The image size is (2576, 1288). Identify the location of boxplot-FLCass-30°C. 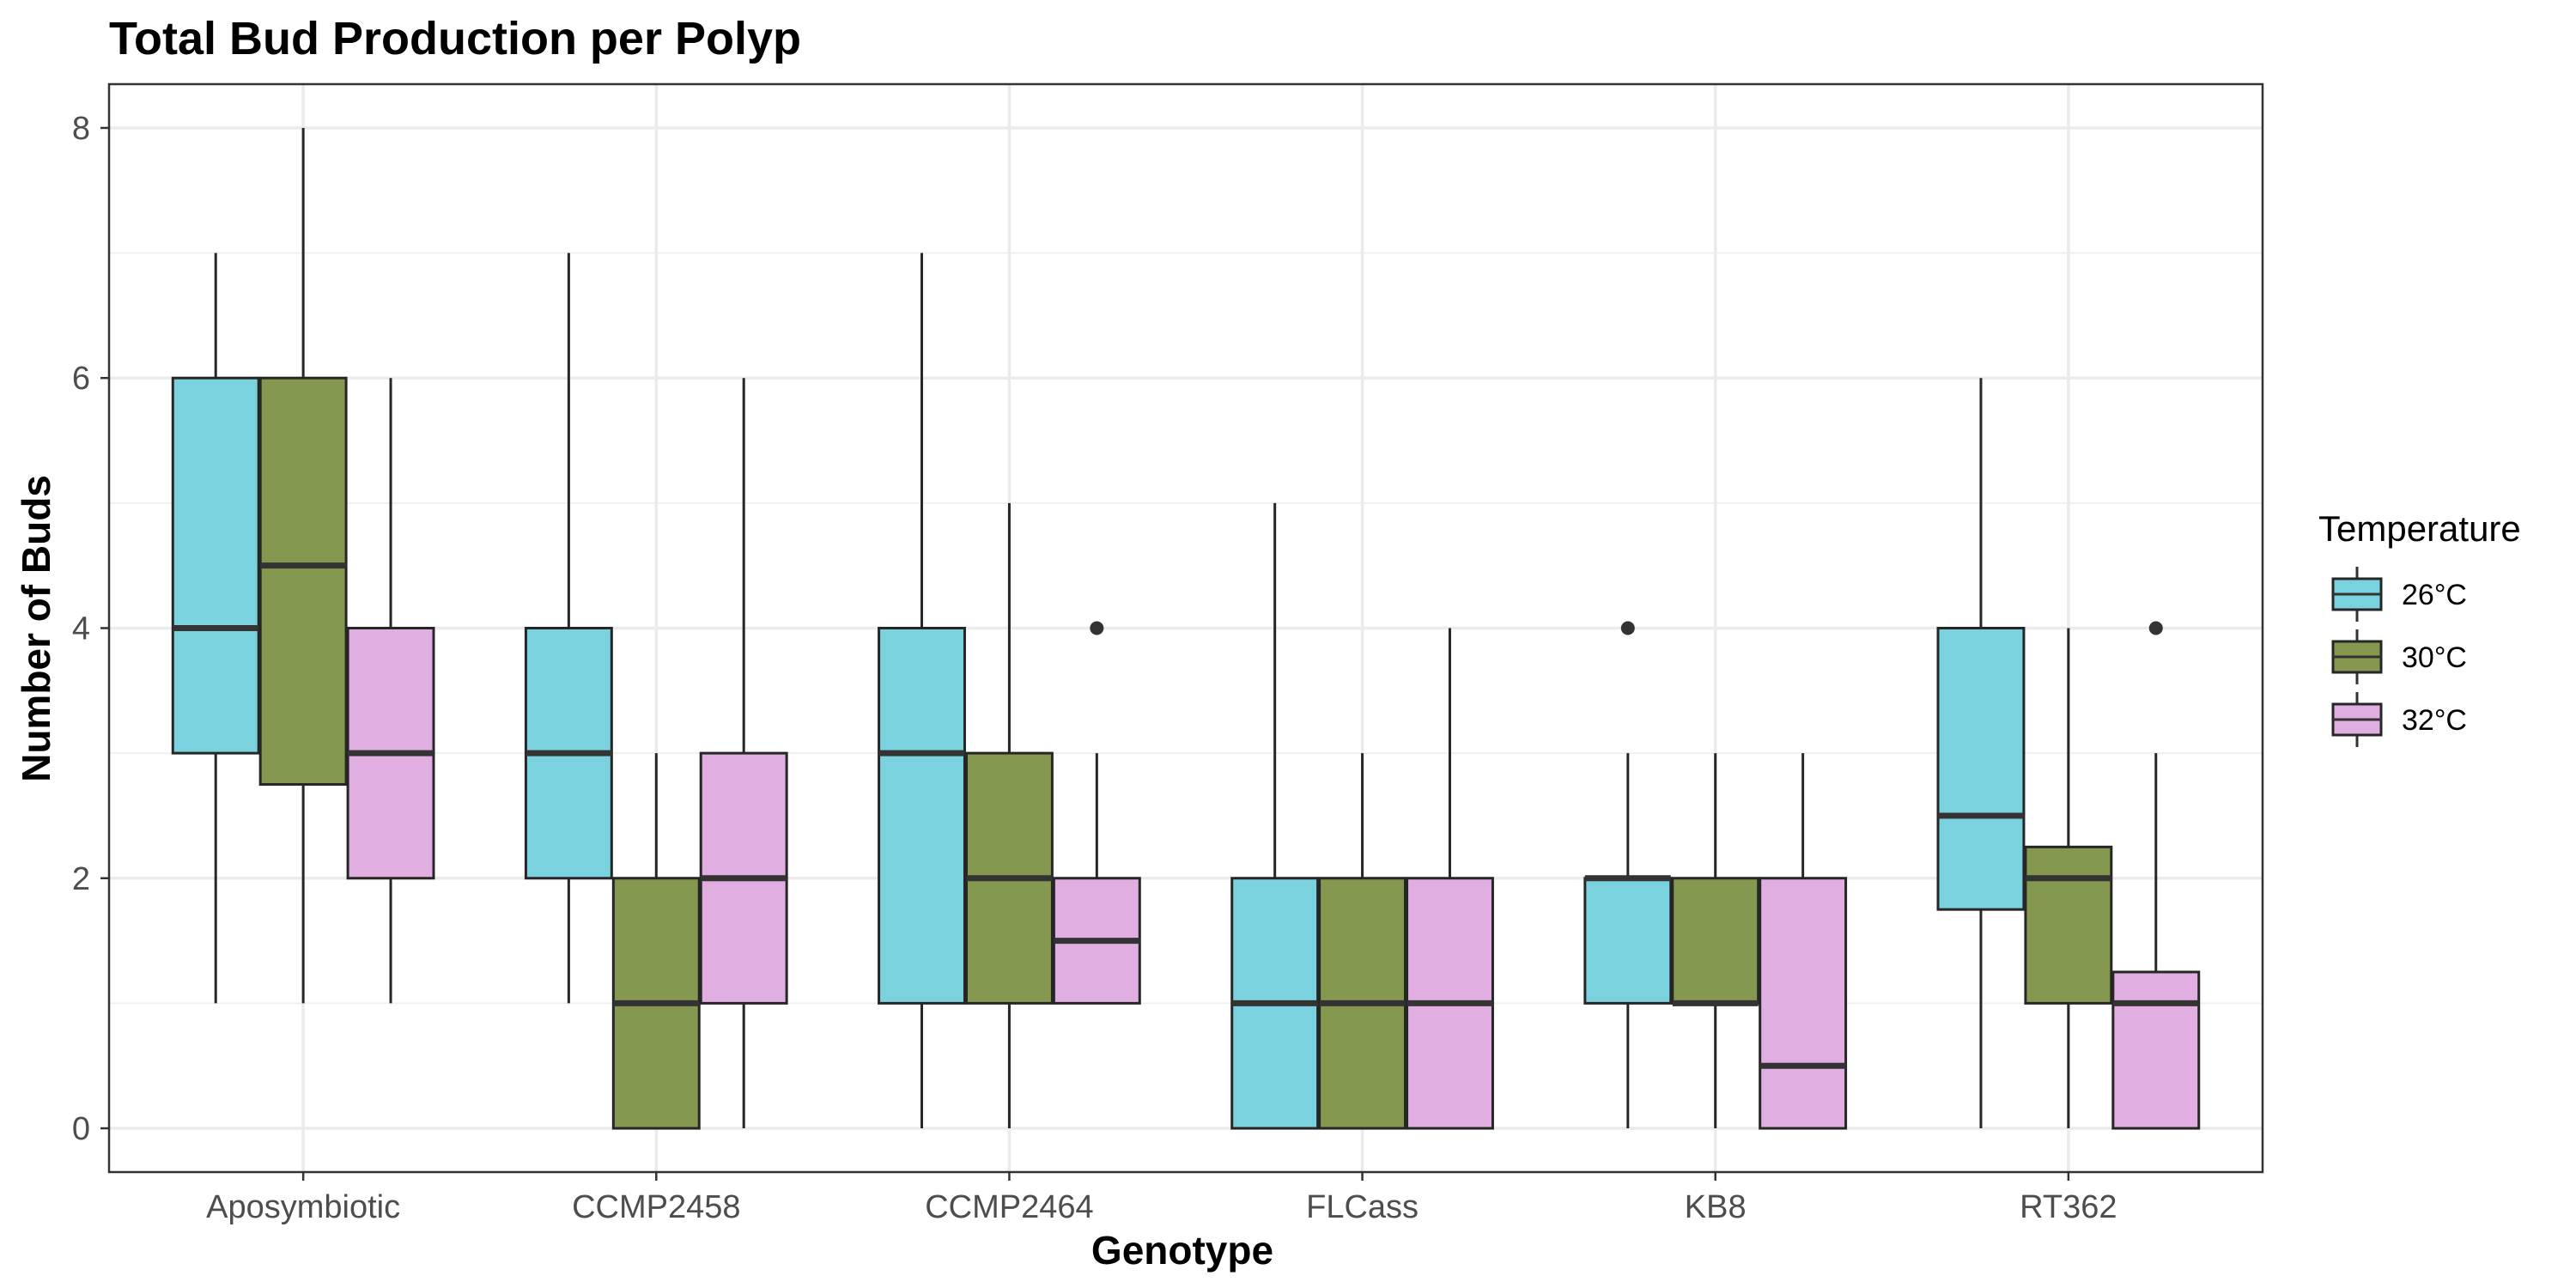
(1363, 941).